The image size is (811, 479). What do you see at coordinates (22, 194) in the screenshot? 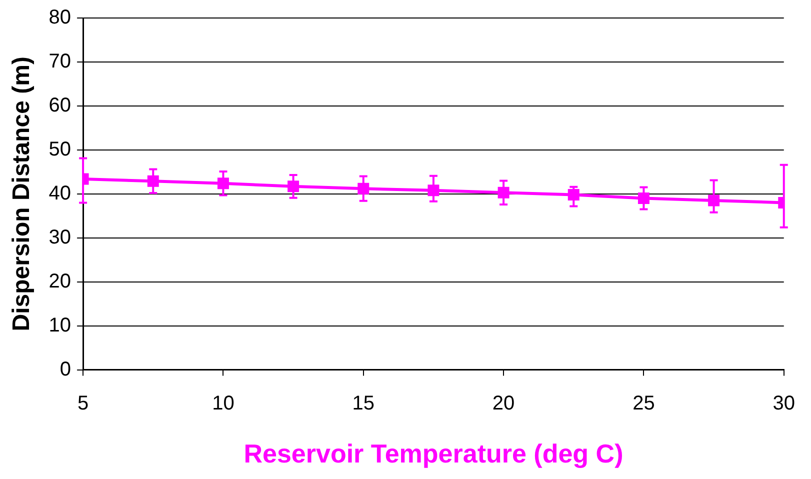
I see `y-axis-title: Dispersion Distance (m)` at bounding box center [22, 194].